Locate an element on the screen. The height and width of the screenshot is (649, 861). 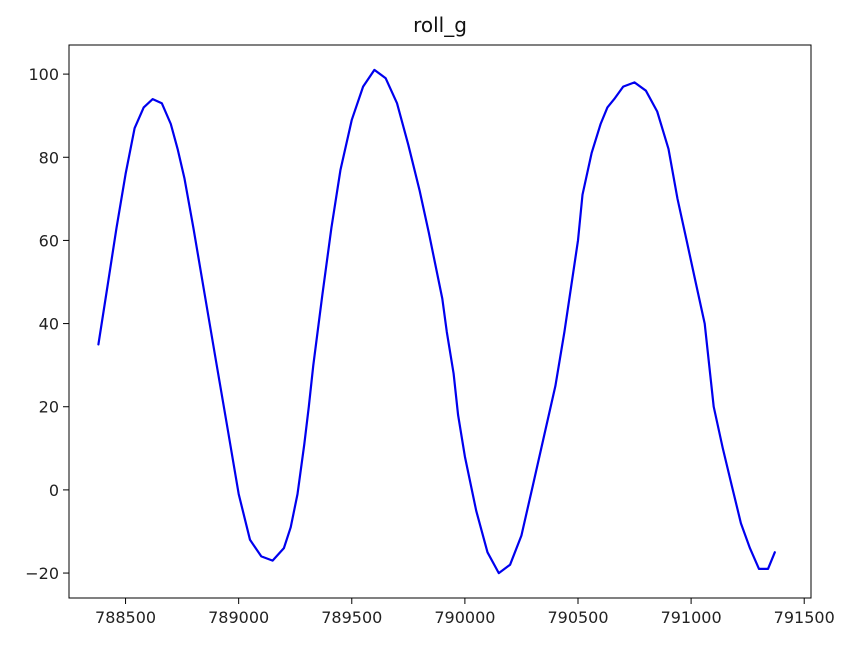
x-tick-label: 789000 is located at coordinates (238, 617).